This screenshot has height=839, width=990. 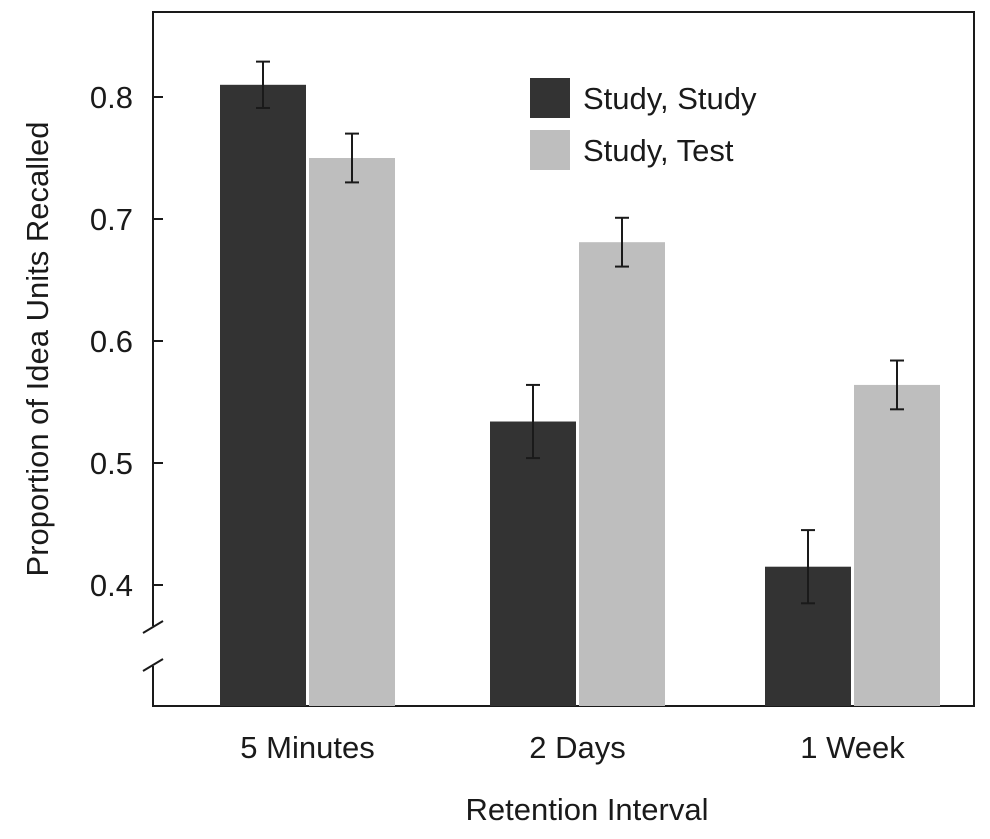 I want to click on legend: Study, Study Study, Test, so click(x=643, y=124).